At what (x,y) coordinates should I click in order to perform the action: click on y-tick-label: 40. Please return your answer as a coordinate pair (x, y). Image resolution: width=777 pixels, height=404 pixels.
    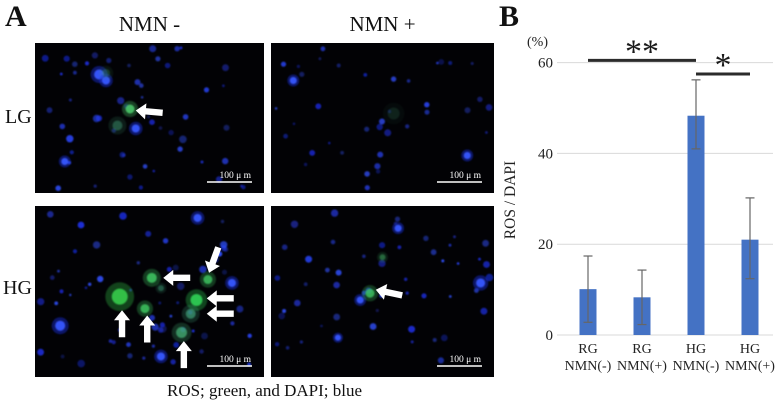
    Looking at the image, I should click on (545, 154).